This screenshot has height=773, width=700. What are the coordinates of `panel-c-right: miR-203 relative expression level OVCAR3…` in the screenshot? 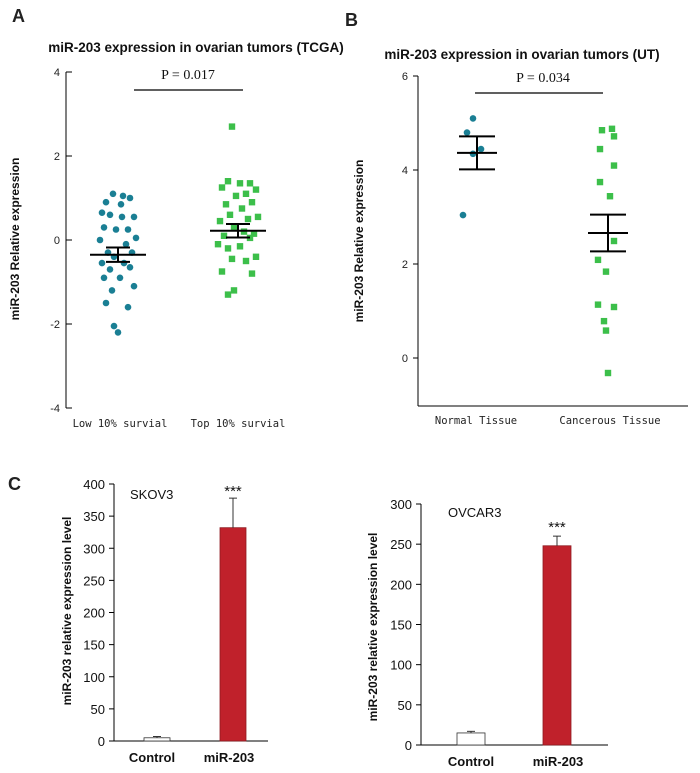 It's located at (487, 633).